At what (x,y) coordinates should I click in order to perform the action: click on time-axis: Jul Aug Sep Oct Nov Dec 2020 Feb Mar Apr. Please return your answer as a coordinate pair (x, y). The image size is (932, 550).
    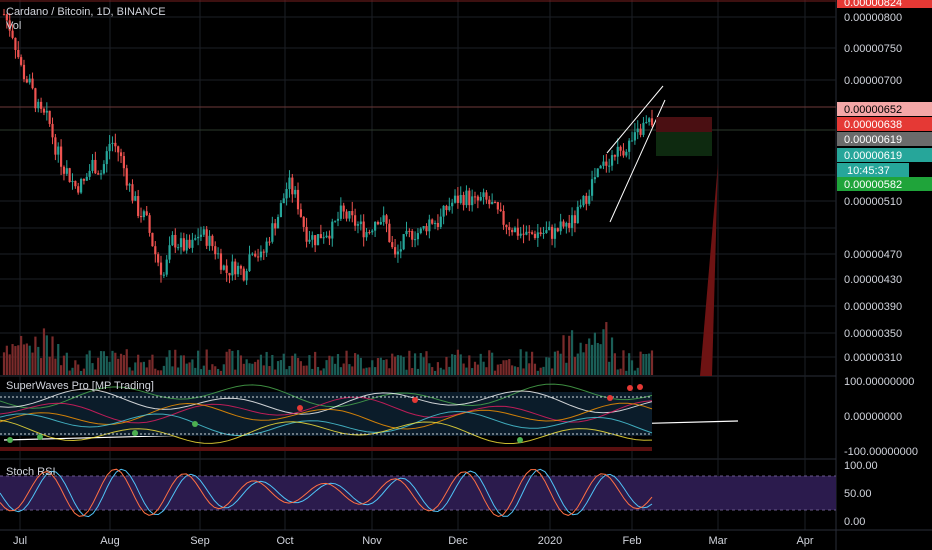
    Looking at the image, I should click on (466, 538).